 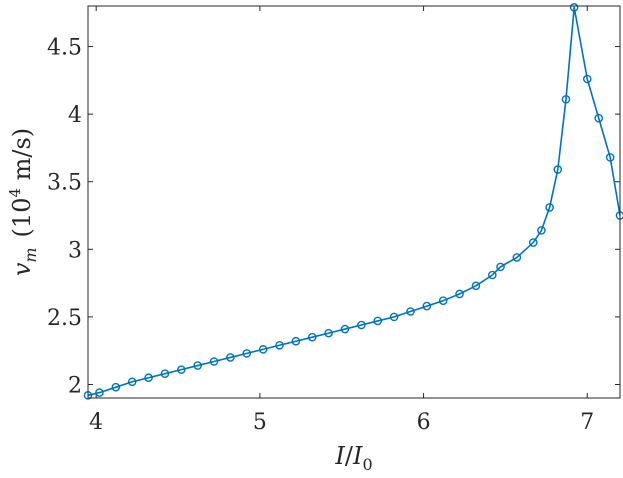 I want to click on x-tick-label: 5, so click(x=260, y=422).